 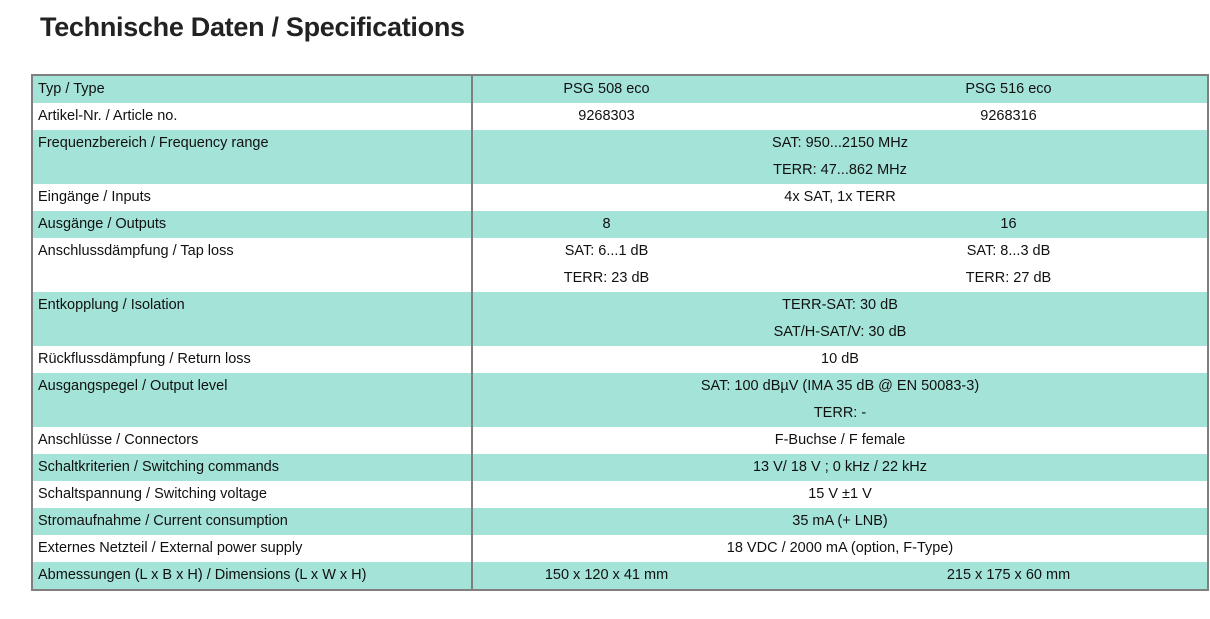 I want to click on table-row: Eingänge / Inputs 4x SAT, 1x TERR, so click(x=620, y=197).